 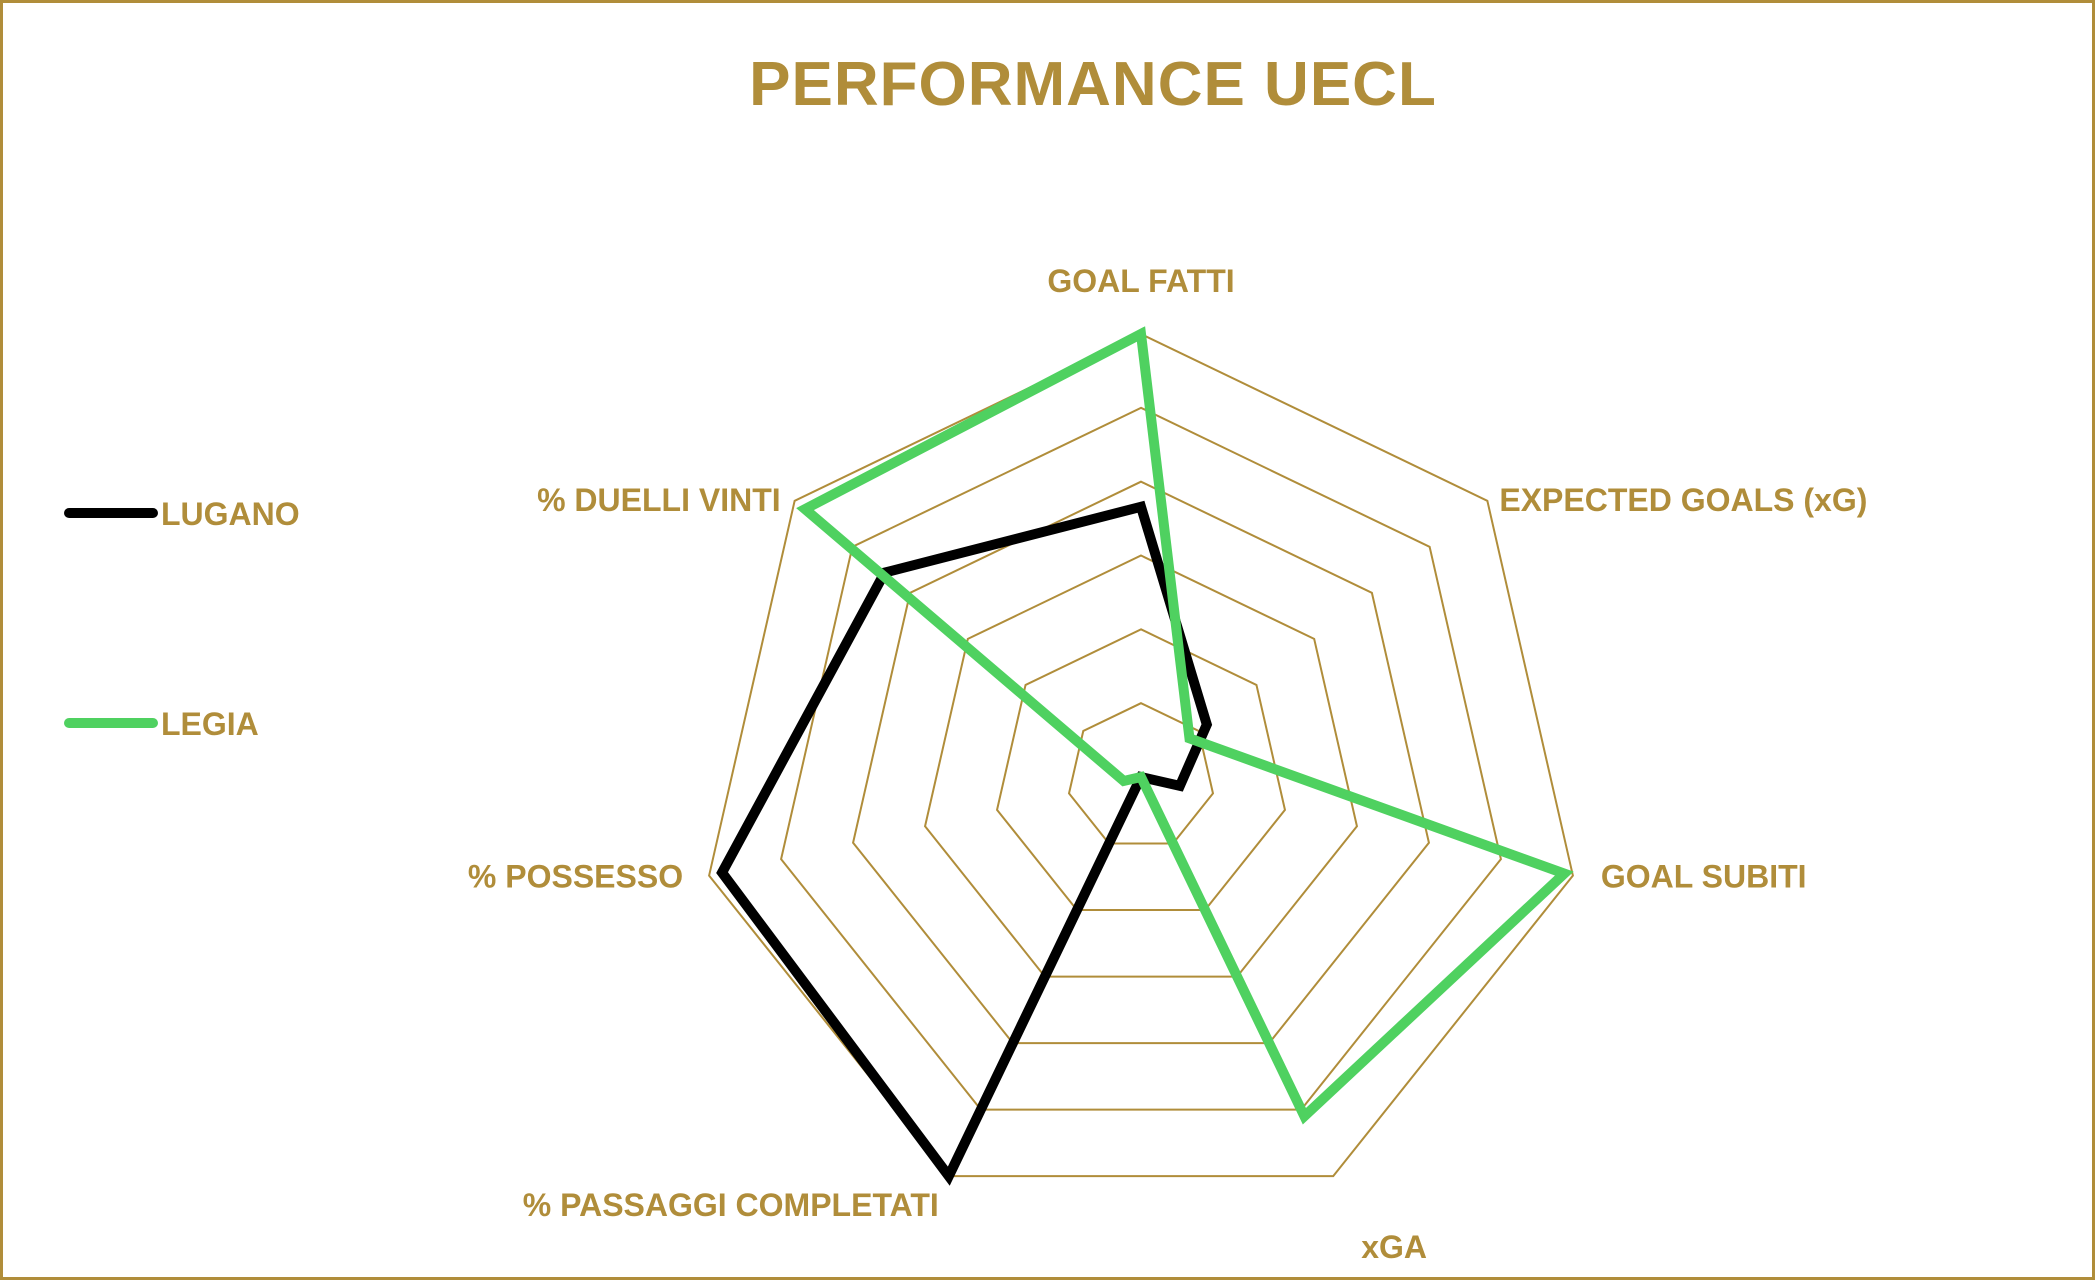 I want to click on axis-label-6: % DUELLI VINTI, so click(x=659, y=500).